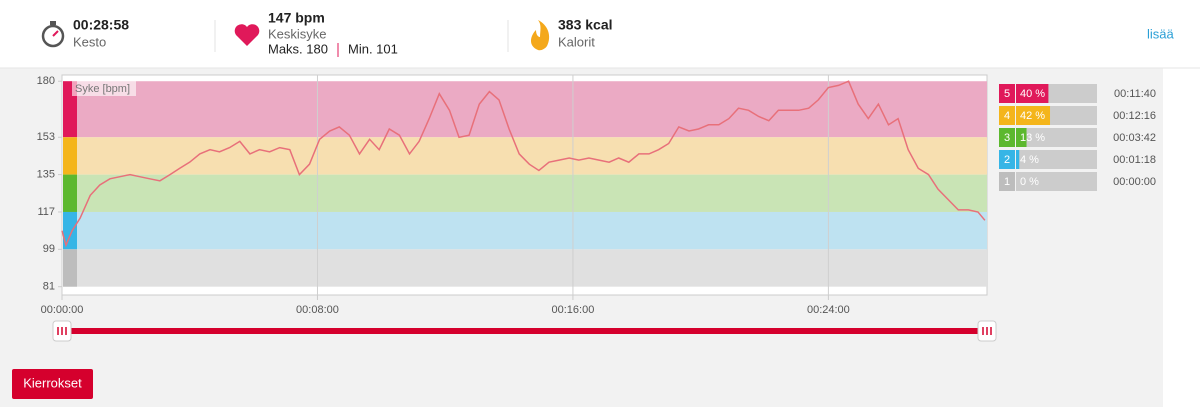 The height and width of the screenshot is (407, 1200). What do you see at coordinates (46, 212) in the screenshot?
I see `y-tick-label: 117` at bounding box center [46, 212].